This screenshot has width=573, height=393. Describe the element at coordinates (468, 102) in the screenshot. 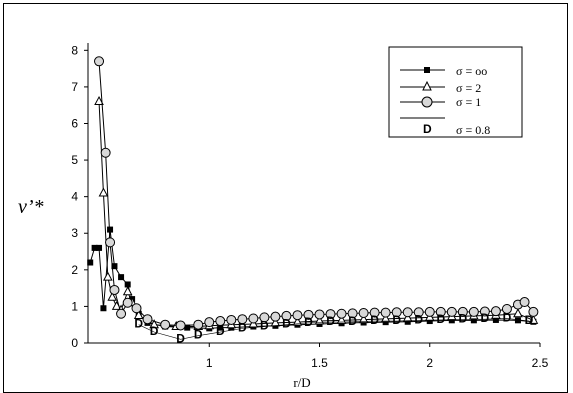

I see `legend-label-sigma-1: σ = 1` at that location.